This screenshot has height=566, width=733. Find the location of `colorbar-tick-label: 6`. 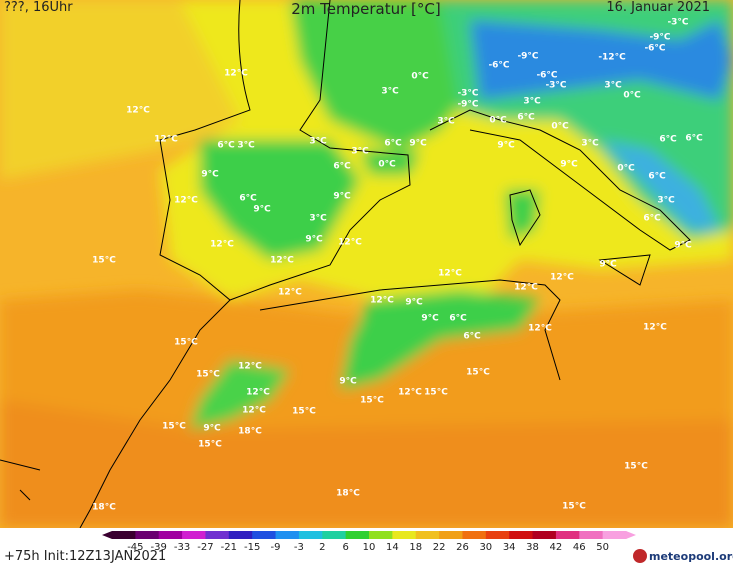

colorbar-tick-label: 6 is located at coordinates (345, 547).